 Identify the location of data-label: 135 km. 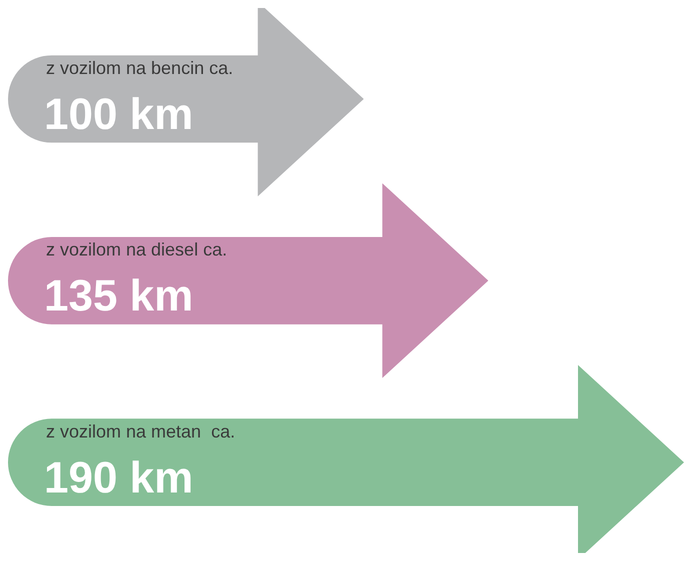
(119, 296).